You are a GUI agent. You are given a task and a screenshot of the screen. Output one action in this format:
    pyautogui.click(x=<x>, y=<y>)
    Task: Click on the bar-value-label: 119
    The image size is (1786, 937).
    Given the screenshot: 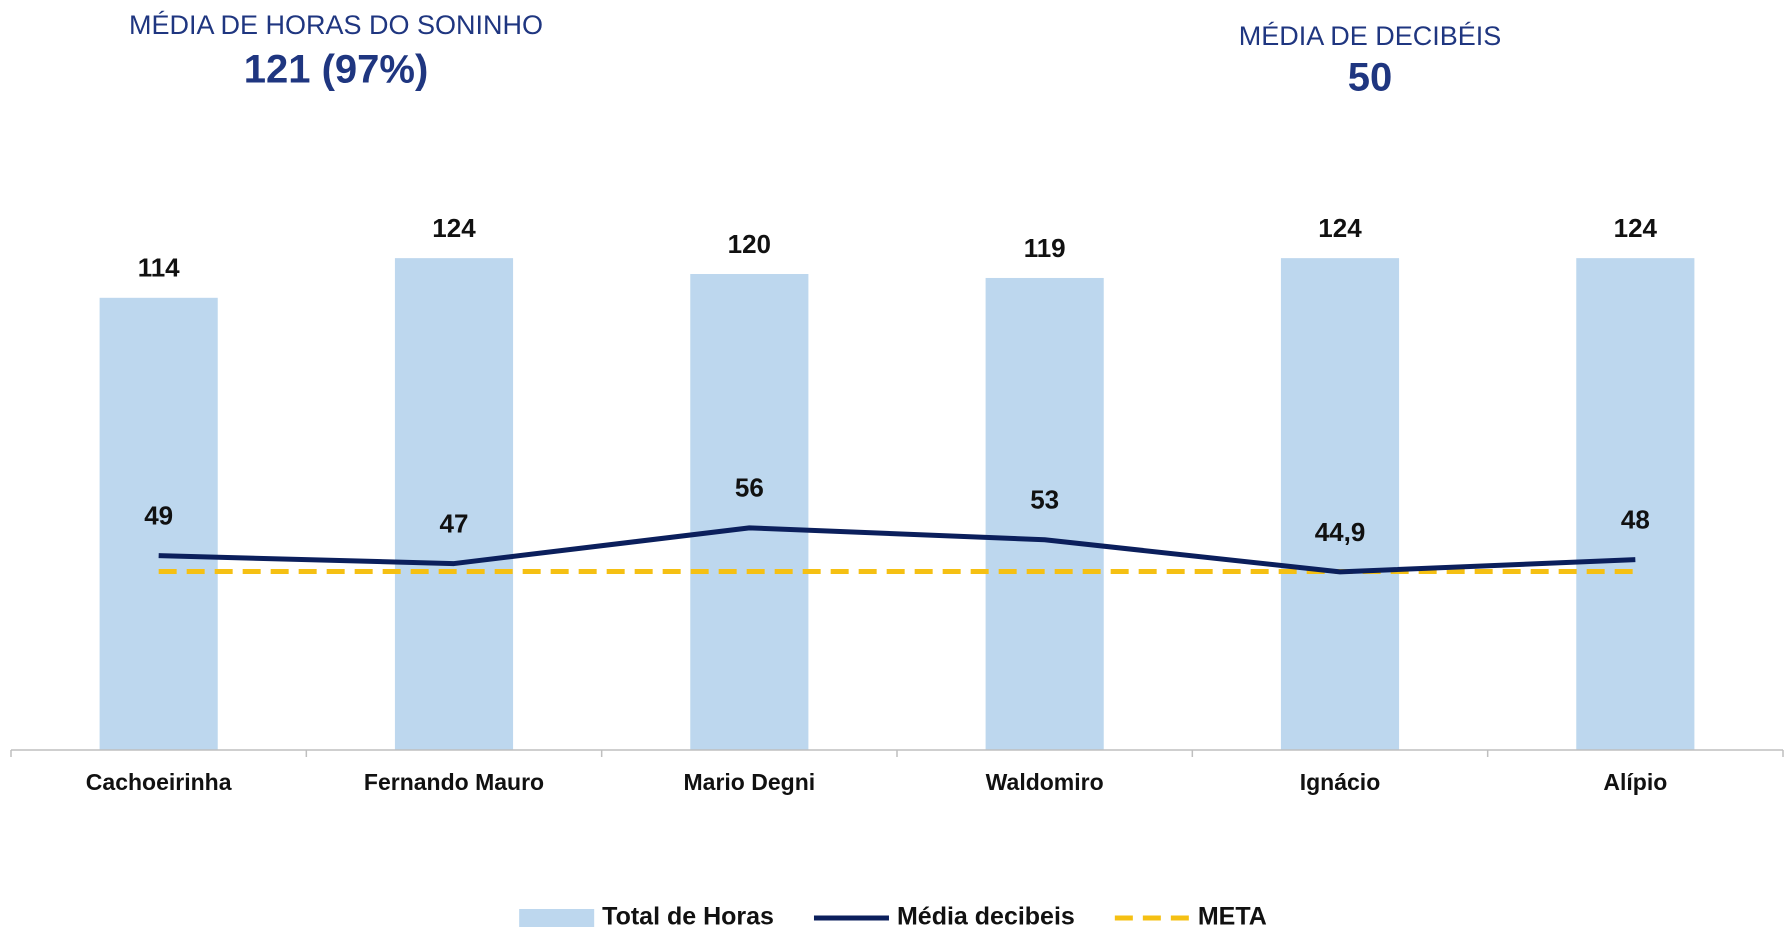 What is the action you would take?
    pyautogui.click(x=1045, y=248)
    